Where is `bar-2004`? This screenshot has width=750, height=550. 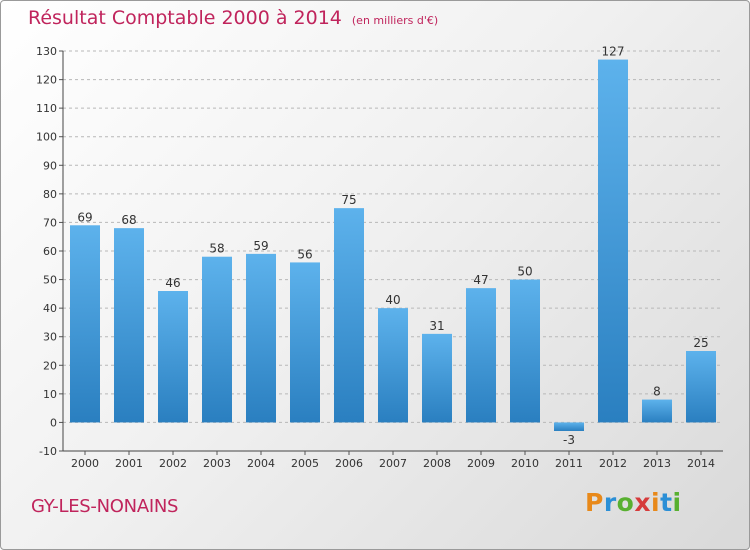 bar-2004 is located at coordinates (261, 338).